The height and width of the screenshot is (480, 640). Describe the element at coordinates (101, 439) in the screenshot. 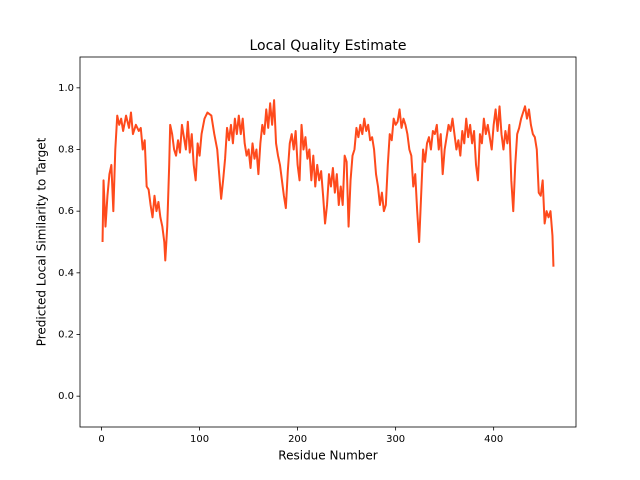

I see `x-tick-label: 0` at that location.